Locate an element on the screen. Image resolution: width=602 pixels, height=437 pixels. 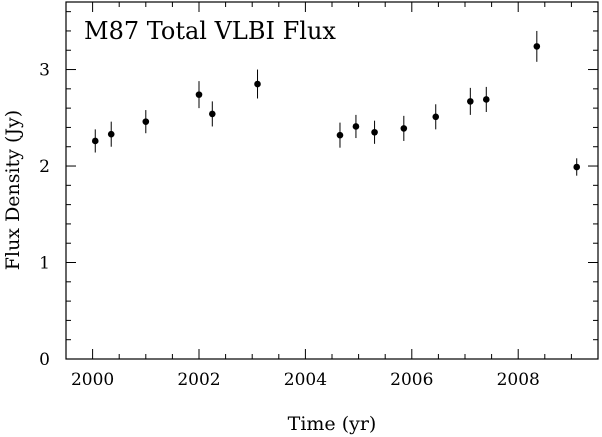
x-tick-labels: 2000 2002 2004 2006 2008 is located at coordinates (305, 380).